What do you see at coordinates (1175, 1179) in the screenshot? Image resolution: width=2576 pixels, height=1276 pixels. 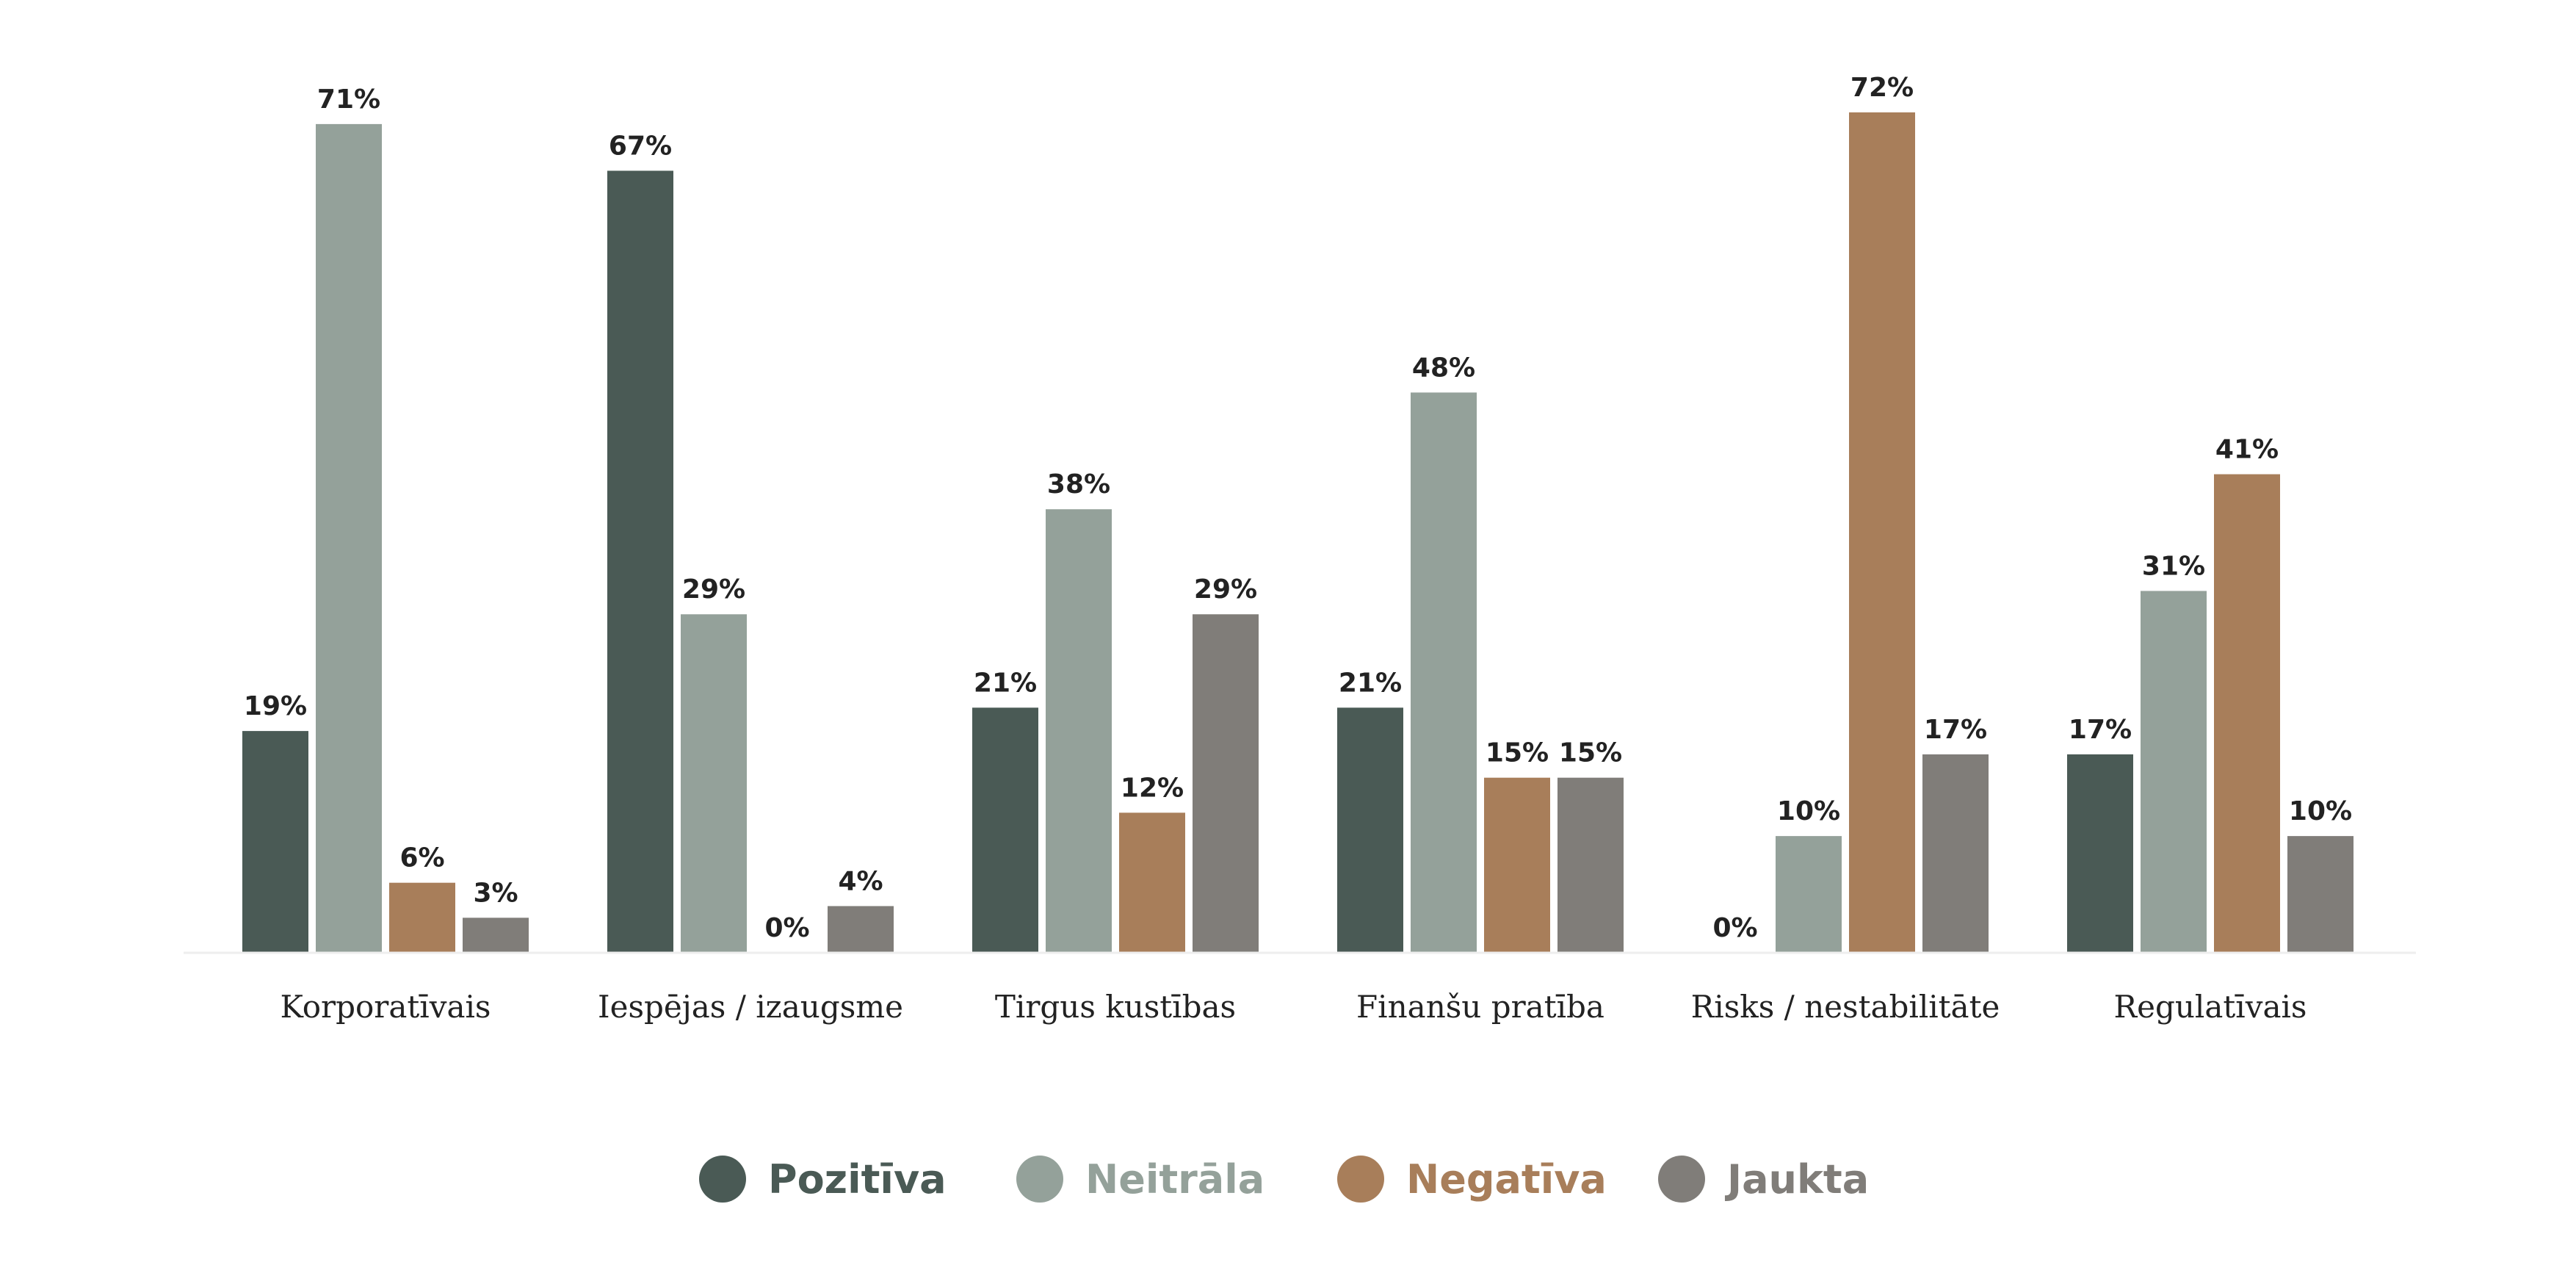 I see `legend-label: Neitrāla` at bounding box center [1175, 1179].